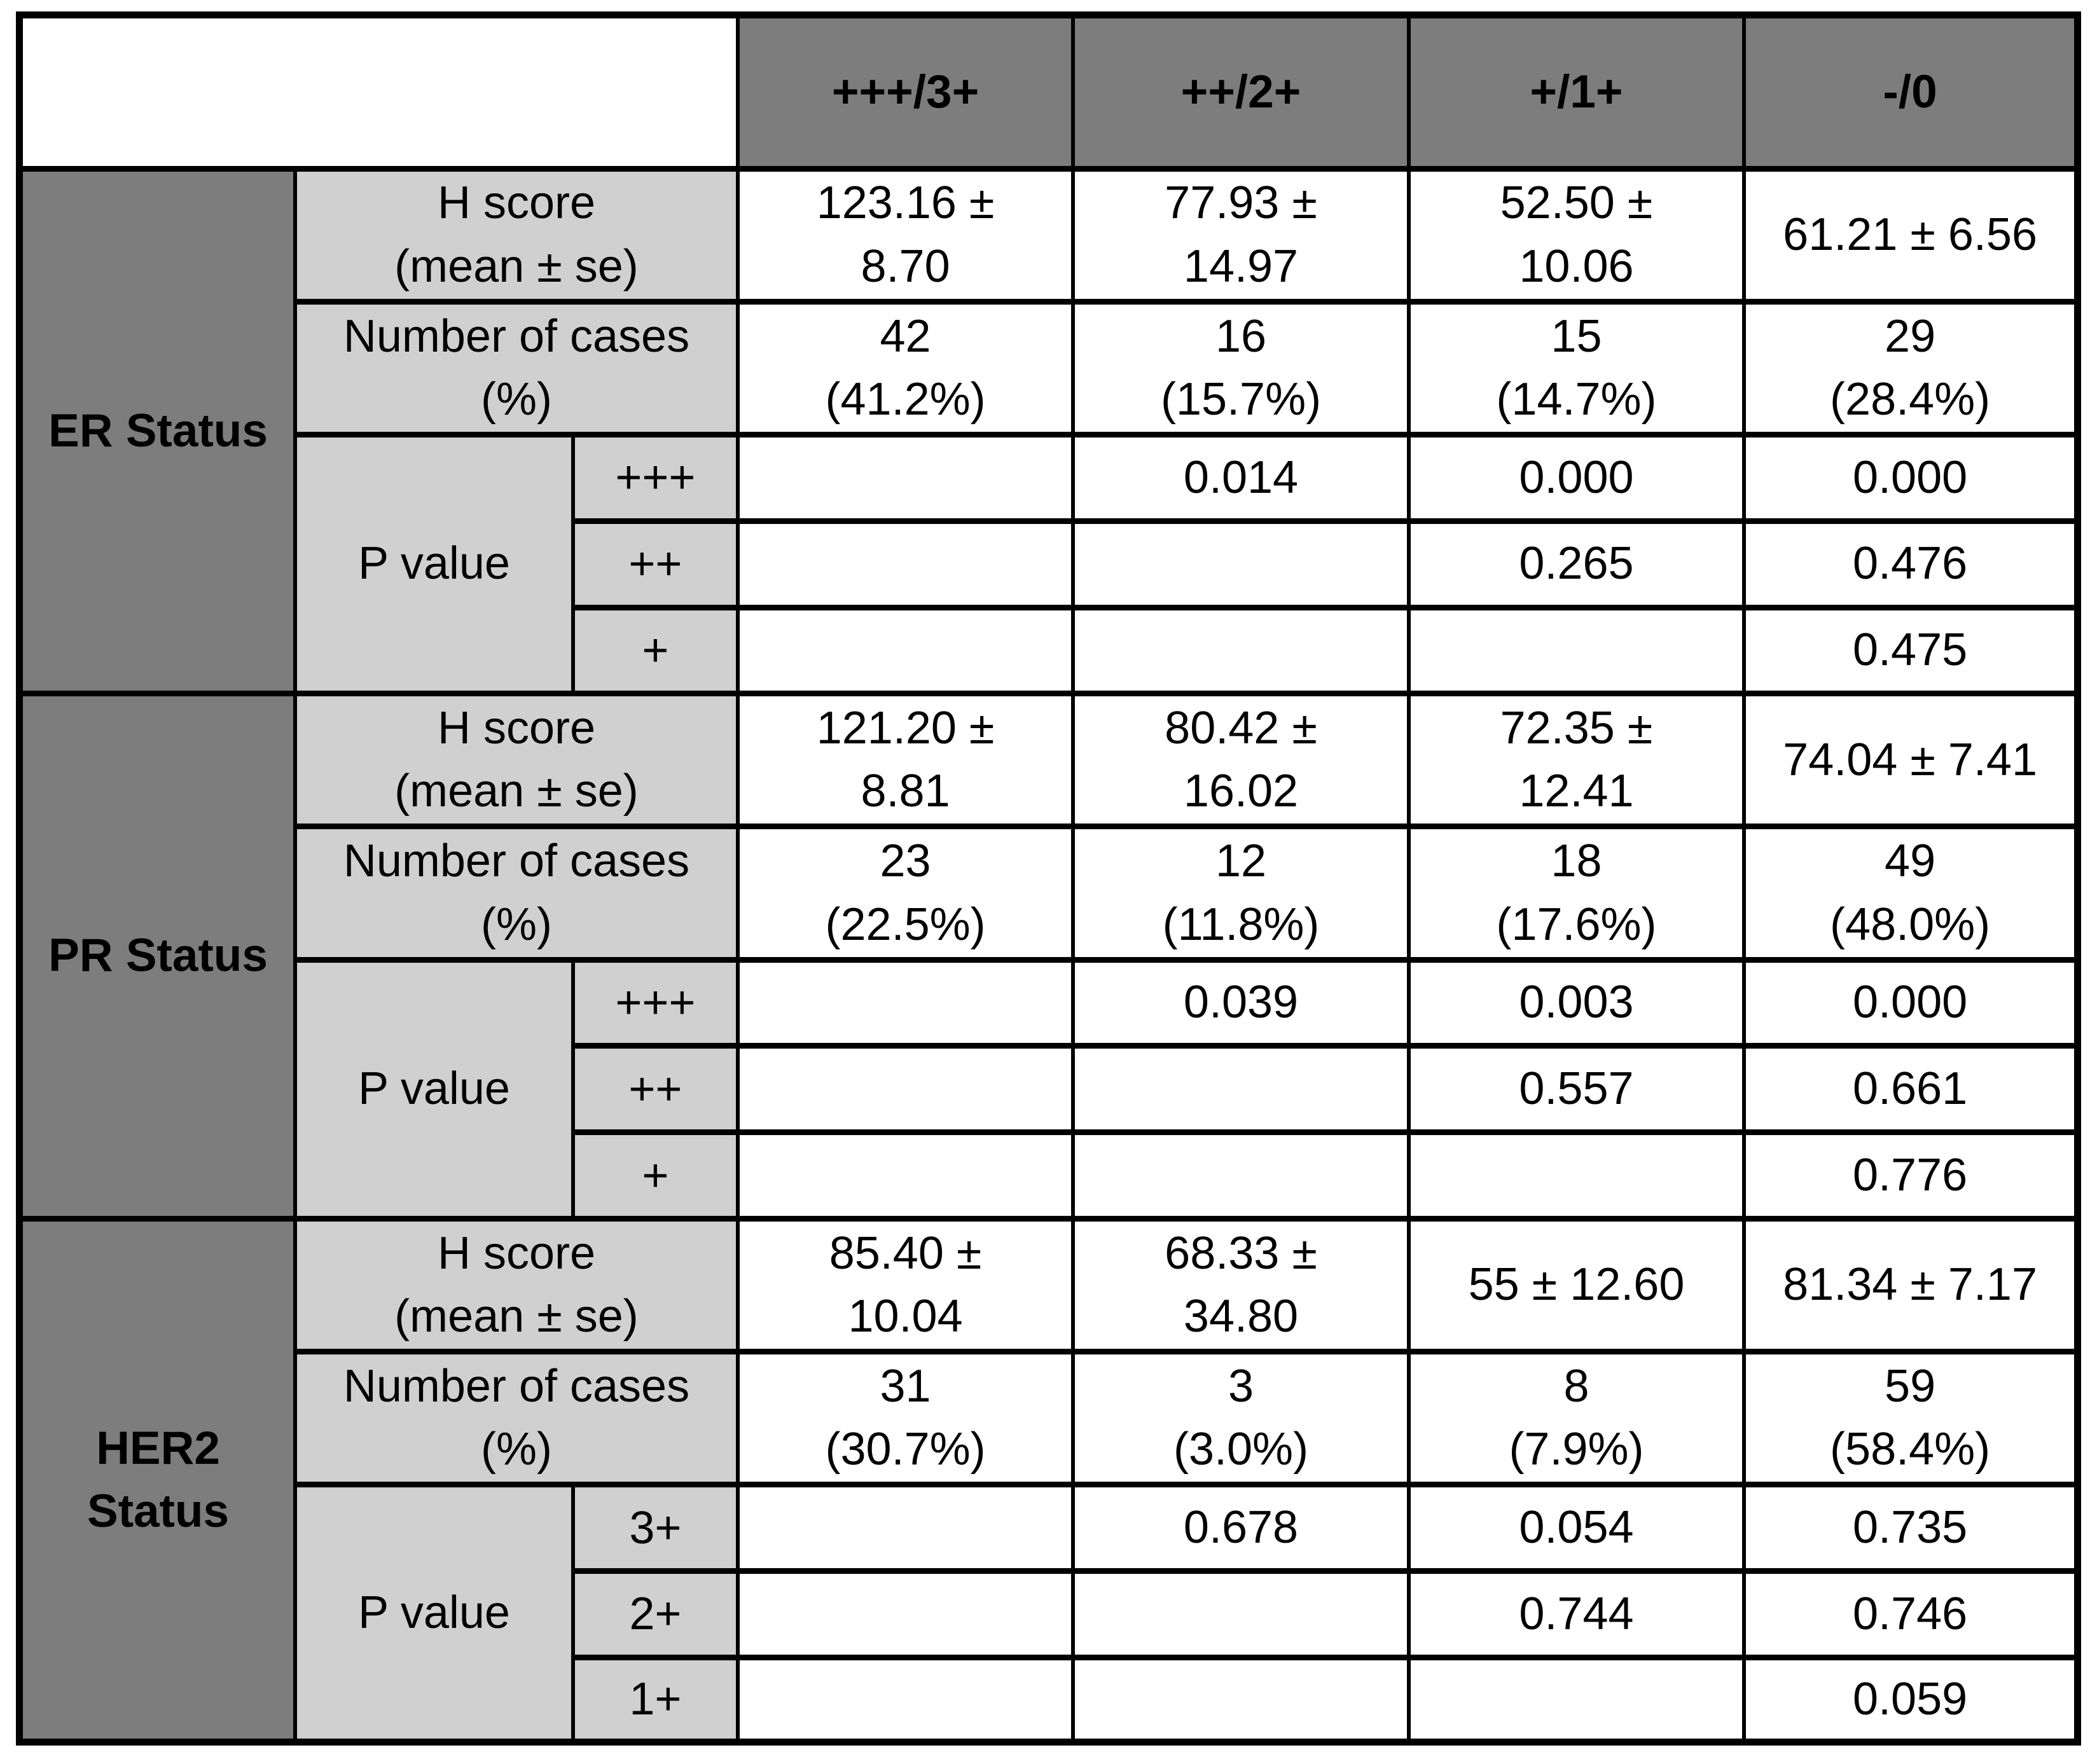 The height and width of the screenshot is (1764, 2097). What do you see at coordinates (1241, 92) in the screenshot?
I see `column-header-2plus: ++/2+` at bounding box center [1241, 92].